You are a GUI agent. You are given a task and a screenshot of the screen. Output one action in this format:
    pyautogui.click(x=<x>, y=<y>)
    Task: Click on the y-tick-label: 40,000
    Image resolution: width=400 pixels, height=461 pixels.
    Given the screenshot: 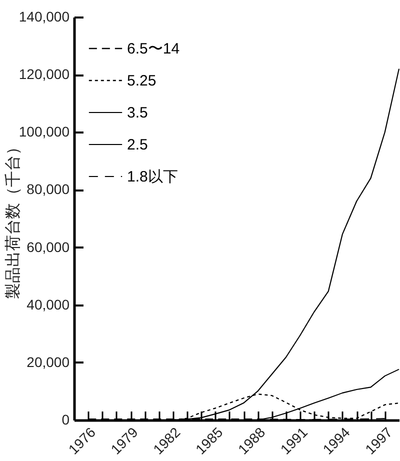 What is the action you would take?
    pyautogui.click(x=48, y=304)
    